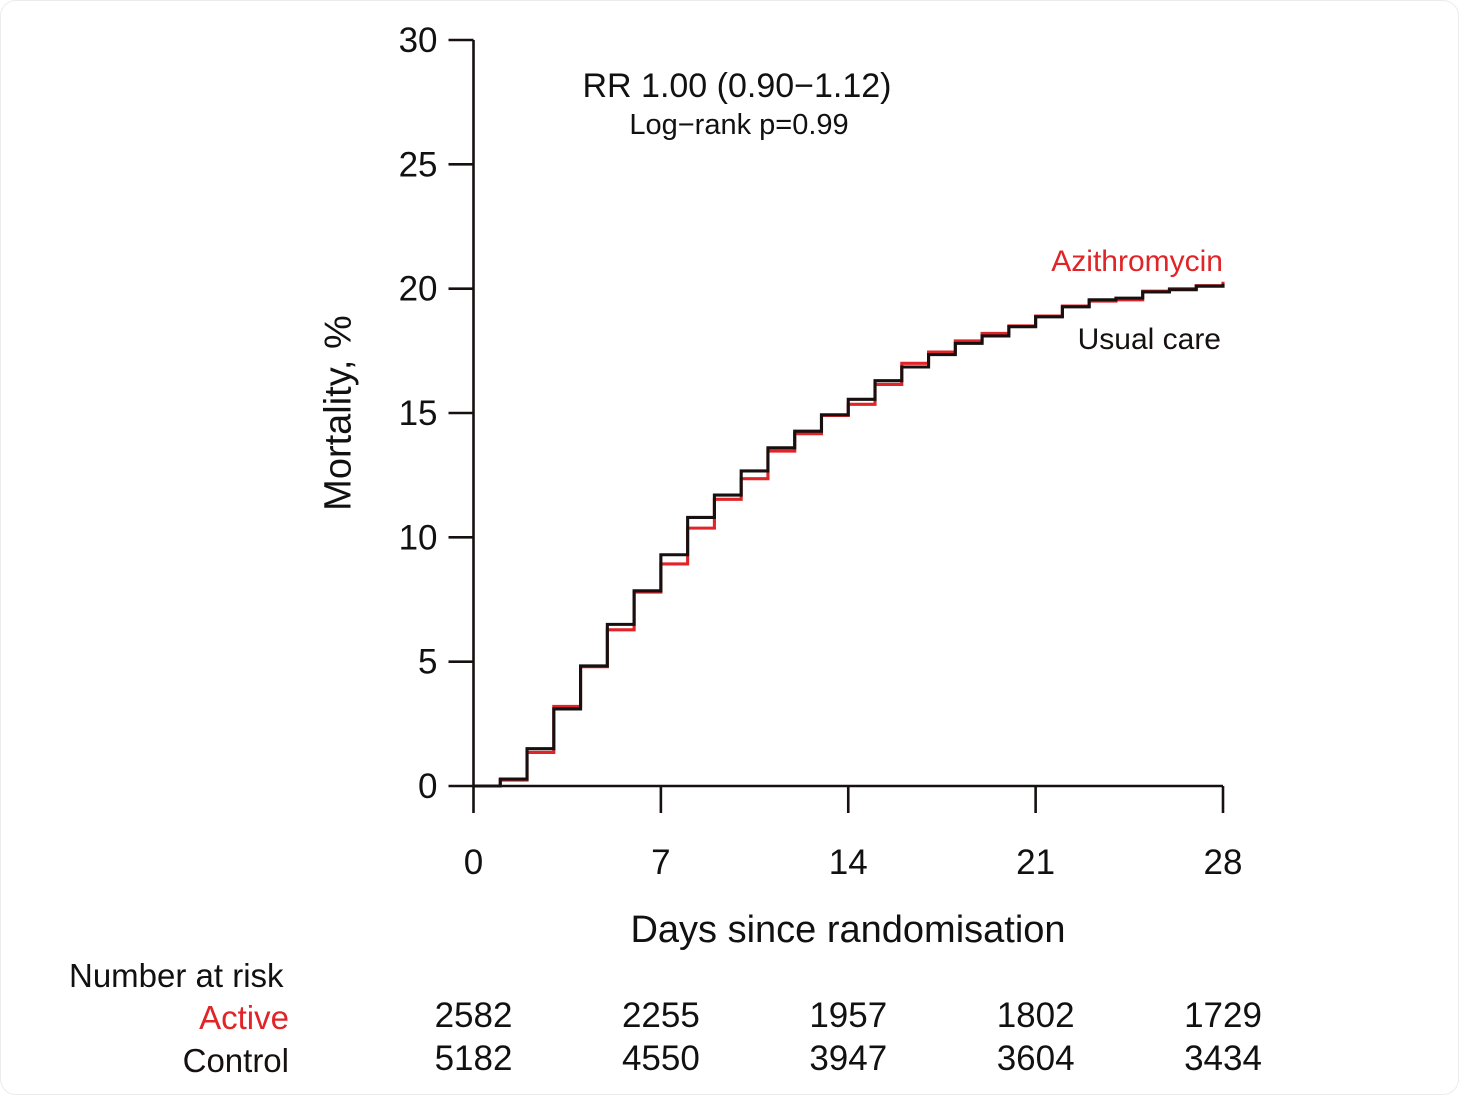  I want to click on x-tick-label: 14, so click(848, 862).